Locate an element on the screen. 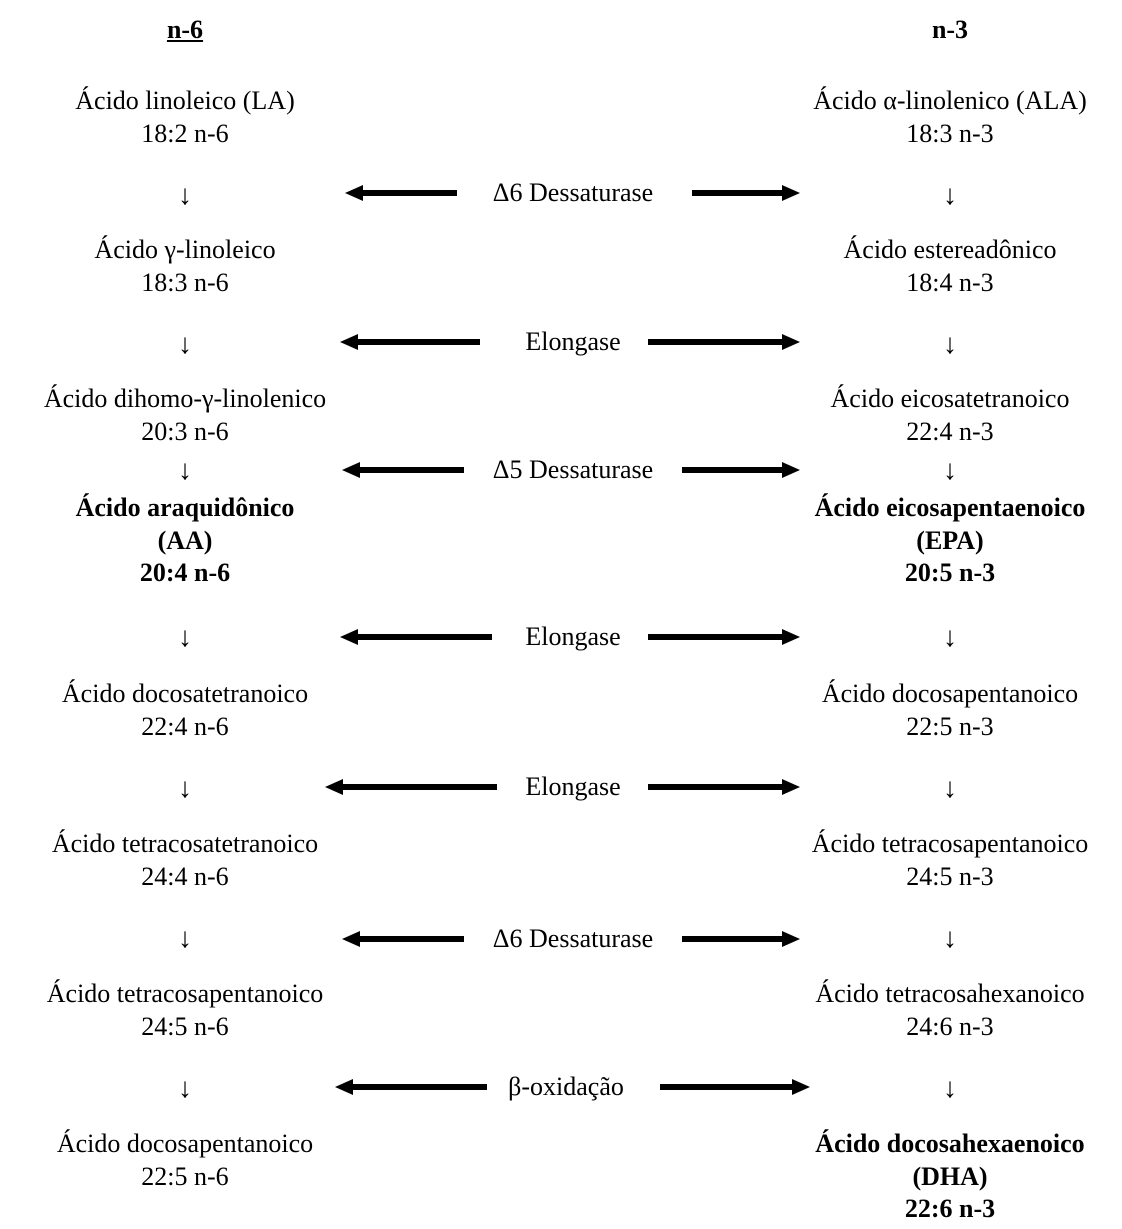  compound-name: Ácido araquidônico is located at coordinates (185, 507).